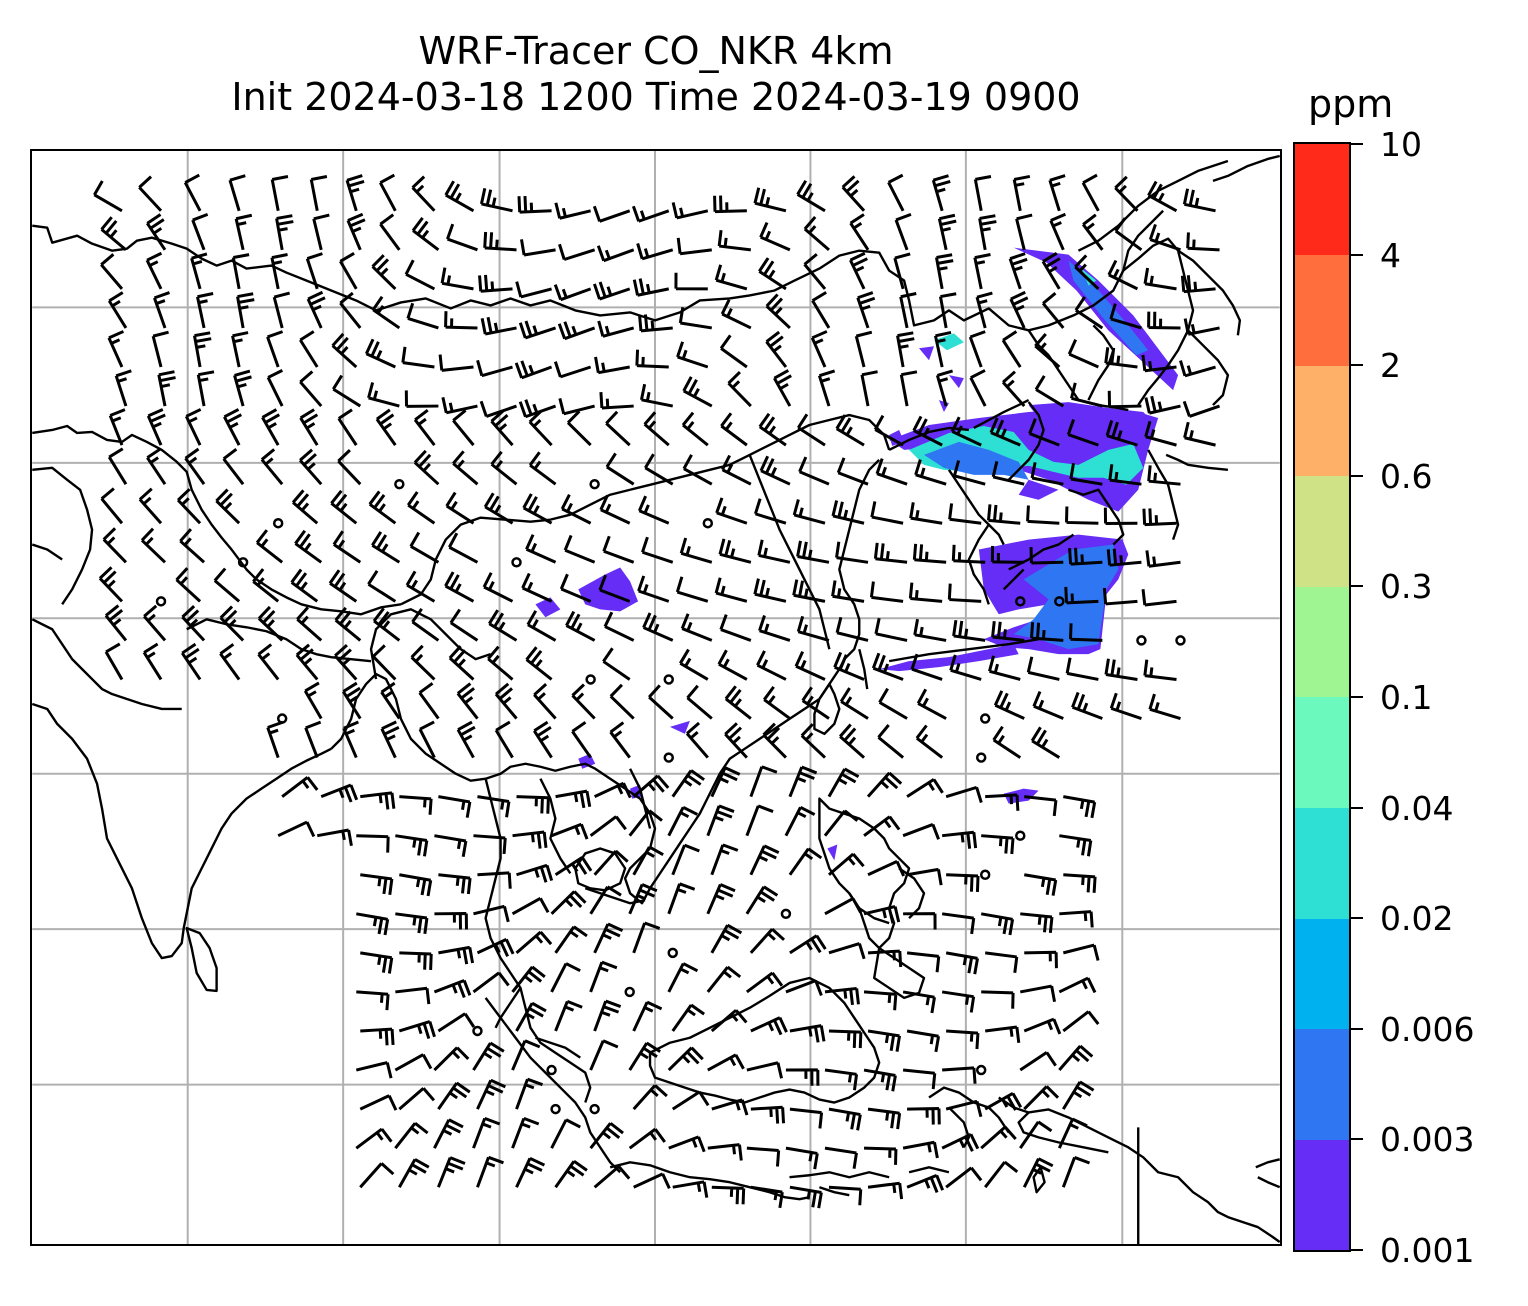  Describe the element at coordinates (1406, 476) in the screenshot. I see `colorbar-tick-label: 0.6` at that location.